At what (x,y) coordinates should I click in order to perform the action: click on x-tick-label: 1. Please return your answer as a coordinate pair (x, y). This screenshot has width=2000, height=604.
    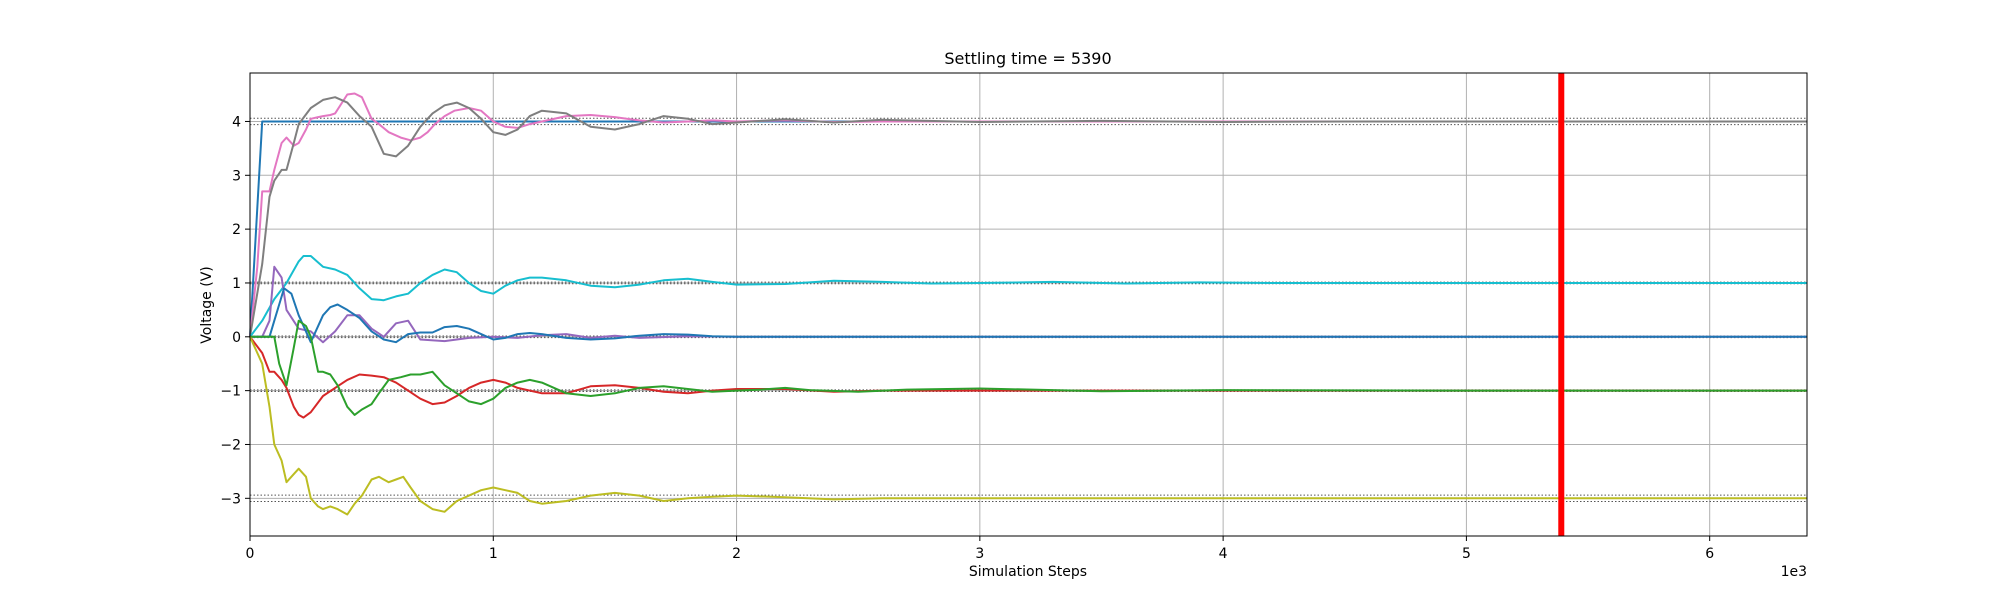
    Looking at the image, I should click on (493, 554).